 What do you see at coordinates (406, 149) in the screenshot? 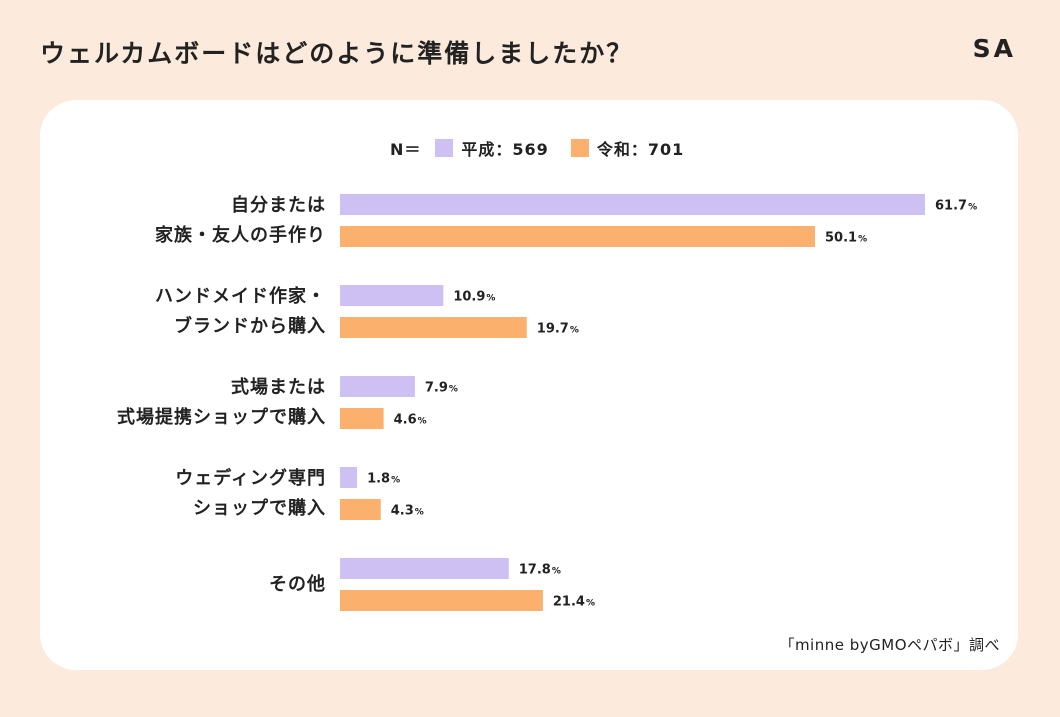
I see `legend-n-label: N＝` at bounding box center [406, 149].